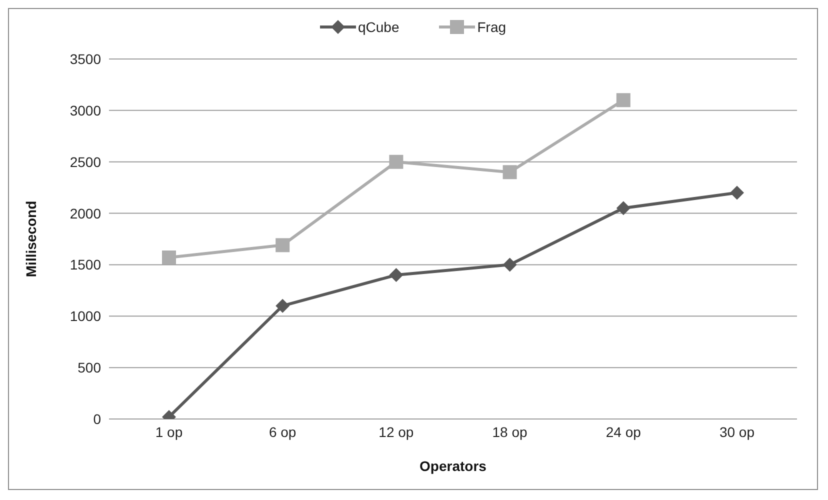 The width and height of the screenshot is (828, 500). Describe the element at coordinates (97, 418) in the screenshot. I see `y-tick-label: 0` at that location.